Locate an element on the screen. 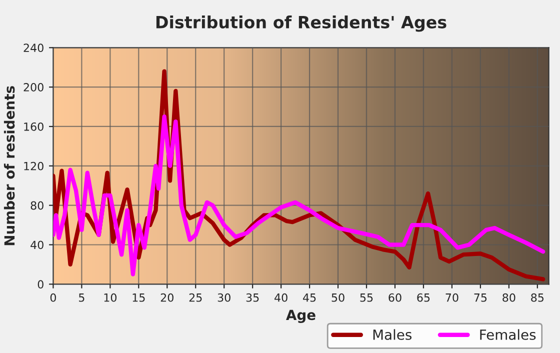  legend-label: Females is located at coordinates (508, 334).